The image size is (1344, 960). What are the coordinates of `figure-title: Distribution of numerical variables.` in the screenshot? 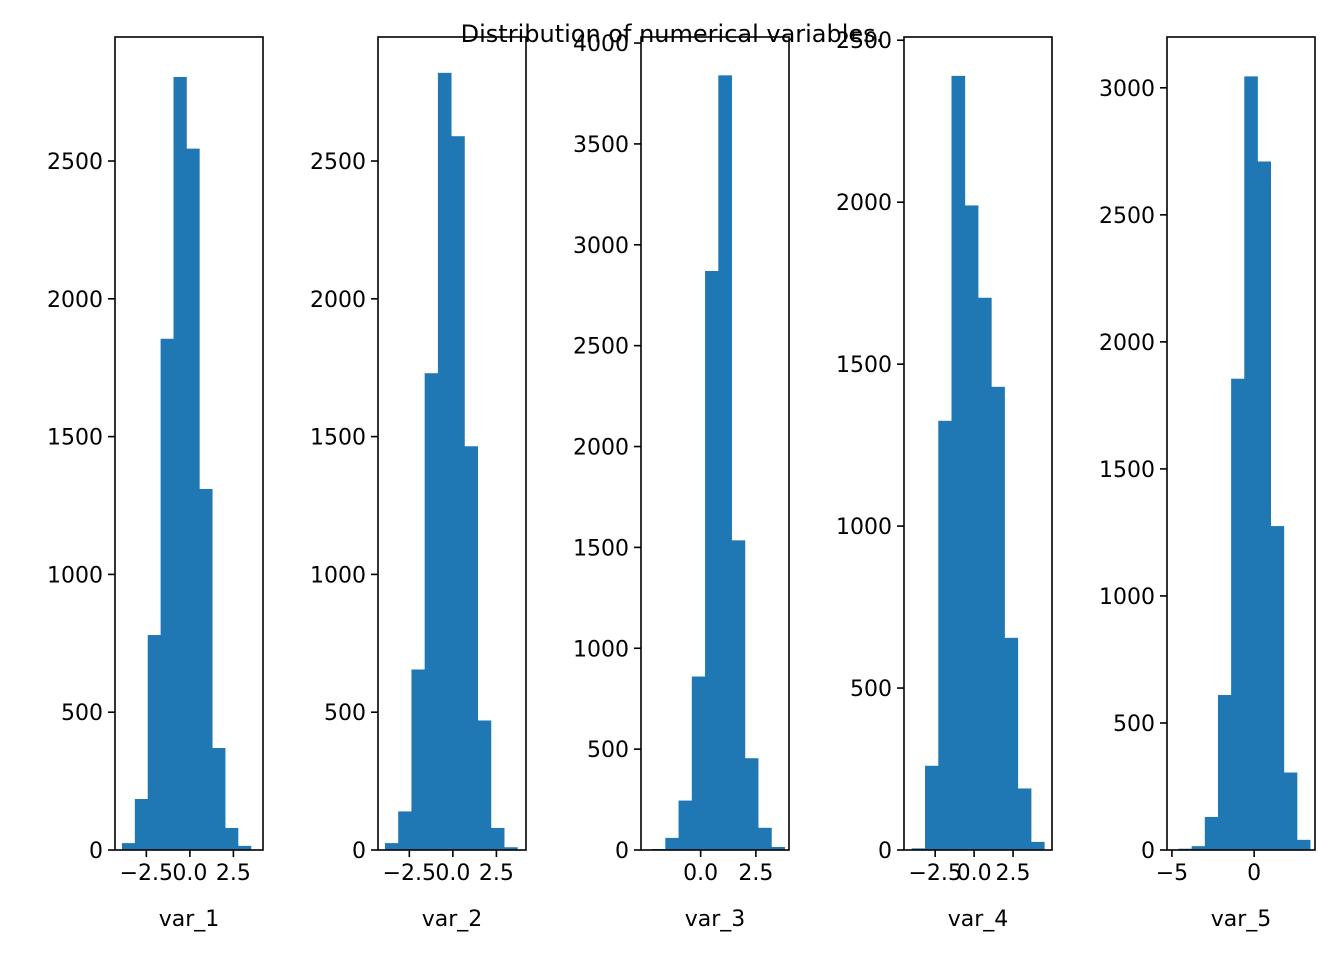 It's located at (672, 34).